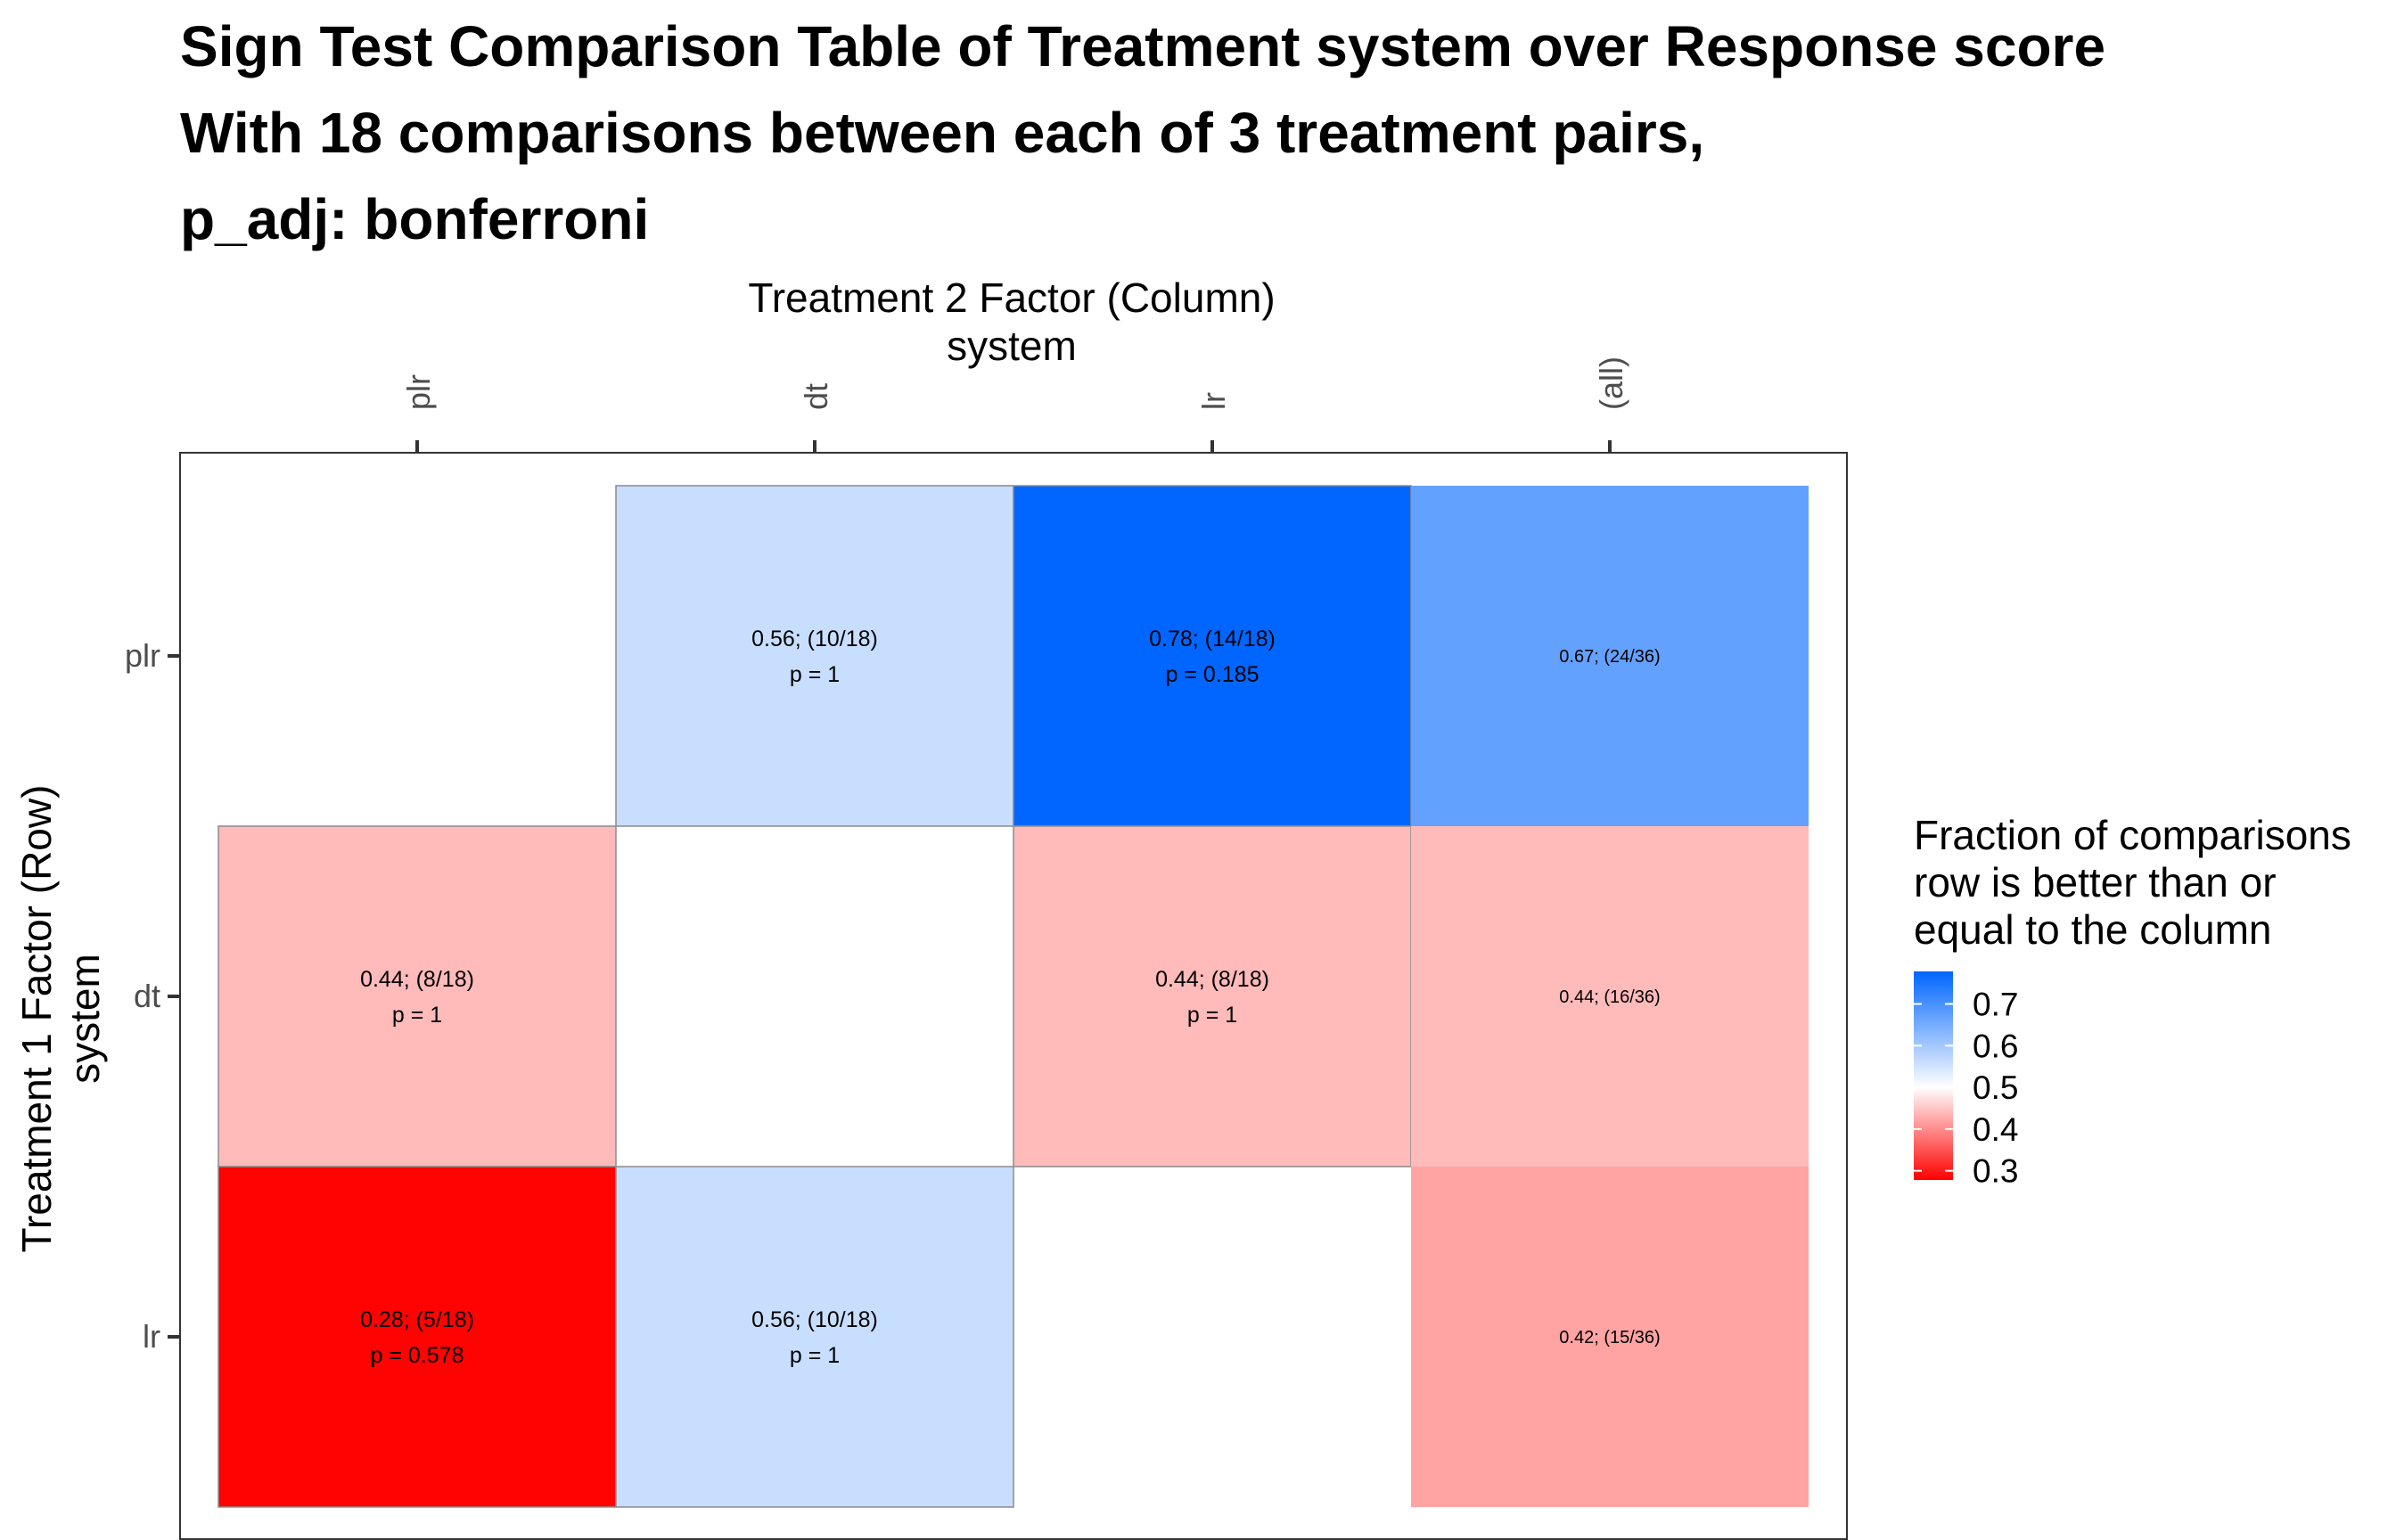 The width and height of the screenshot is (2396, 1540). I want to click on legend-tick-label: 0.6, so click(1996, 1046).